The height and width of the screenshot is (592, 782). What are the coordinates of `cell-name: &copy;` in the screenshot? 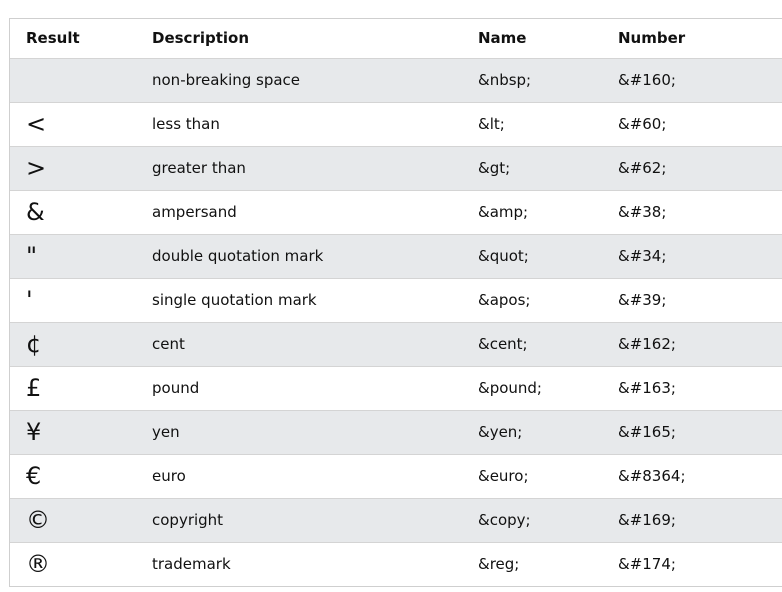 It's located at (504, 520).